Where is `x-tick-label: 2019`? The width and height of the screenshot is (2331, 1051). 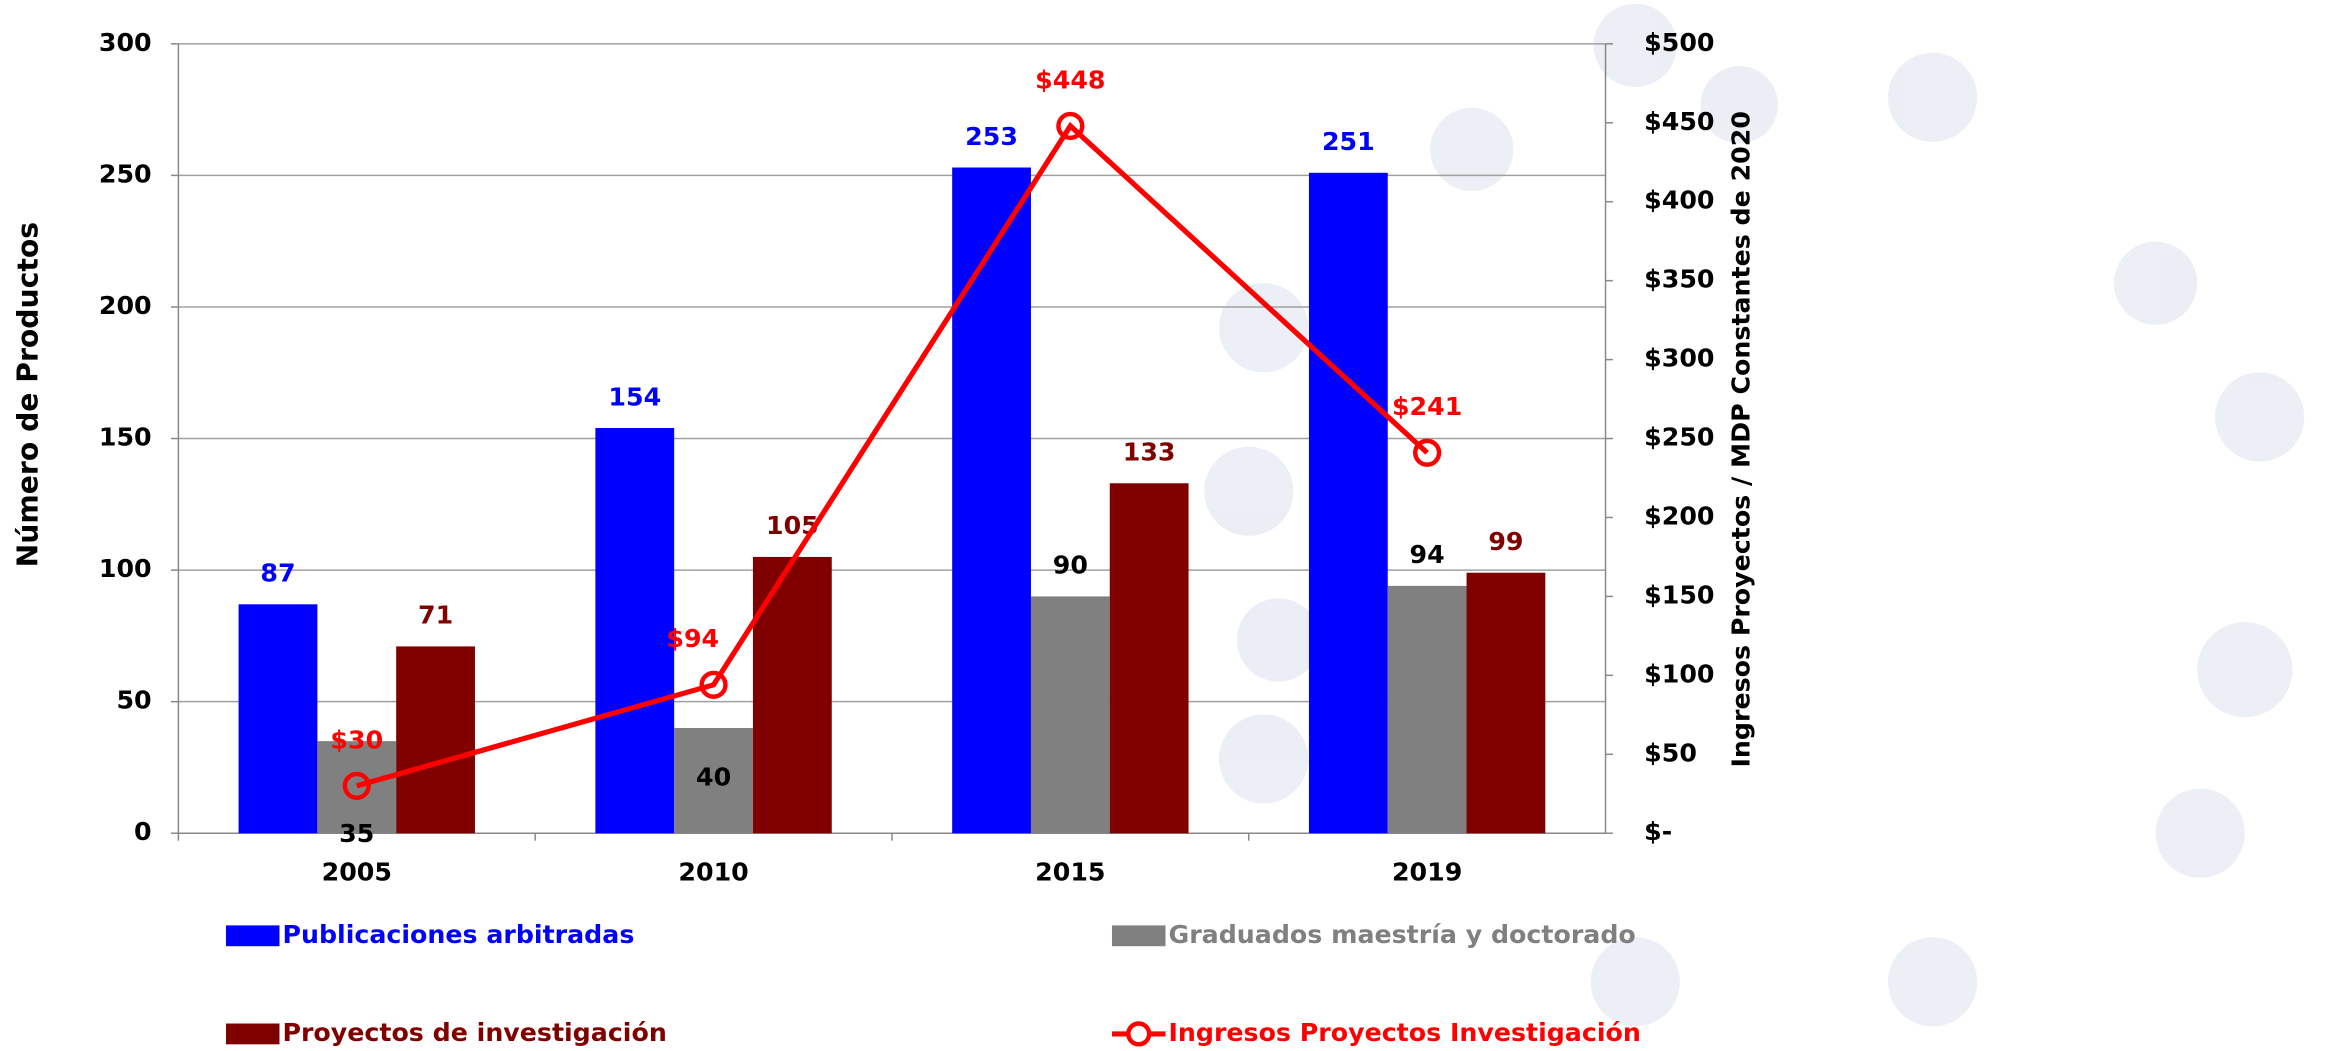 x-tick-label: 2019 is located at coordinates (1427, 871).